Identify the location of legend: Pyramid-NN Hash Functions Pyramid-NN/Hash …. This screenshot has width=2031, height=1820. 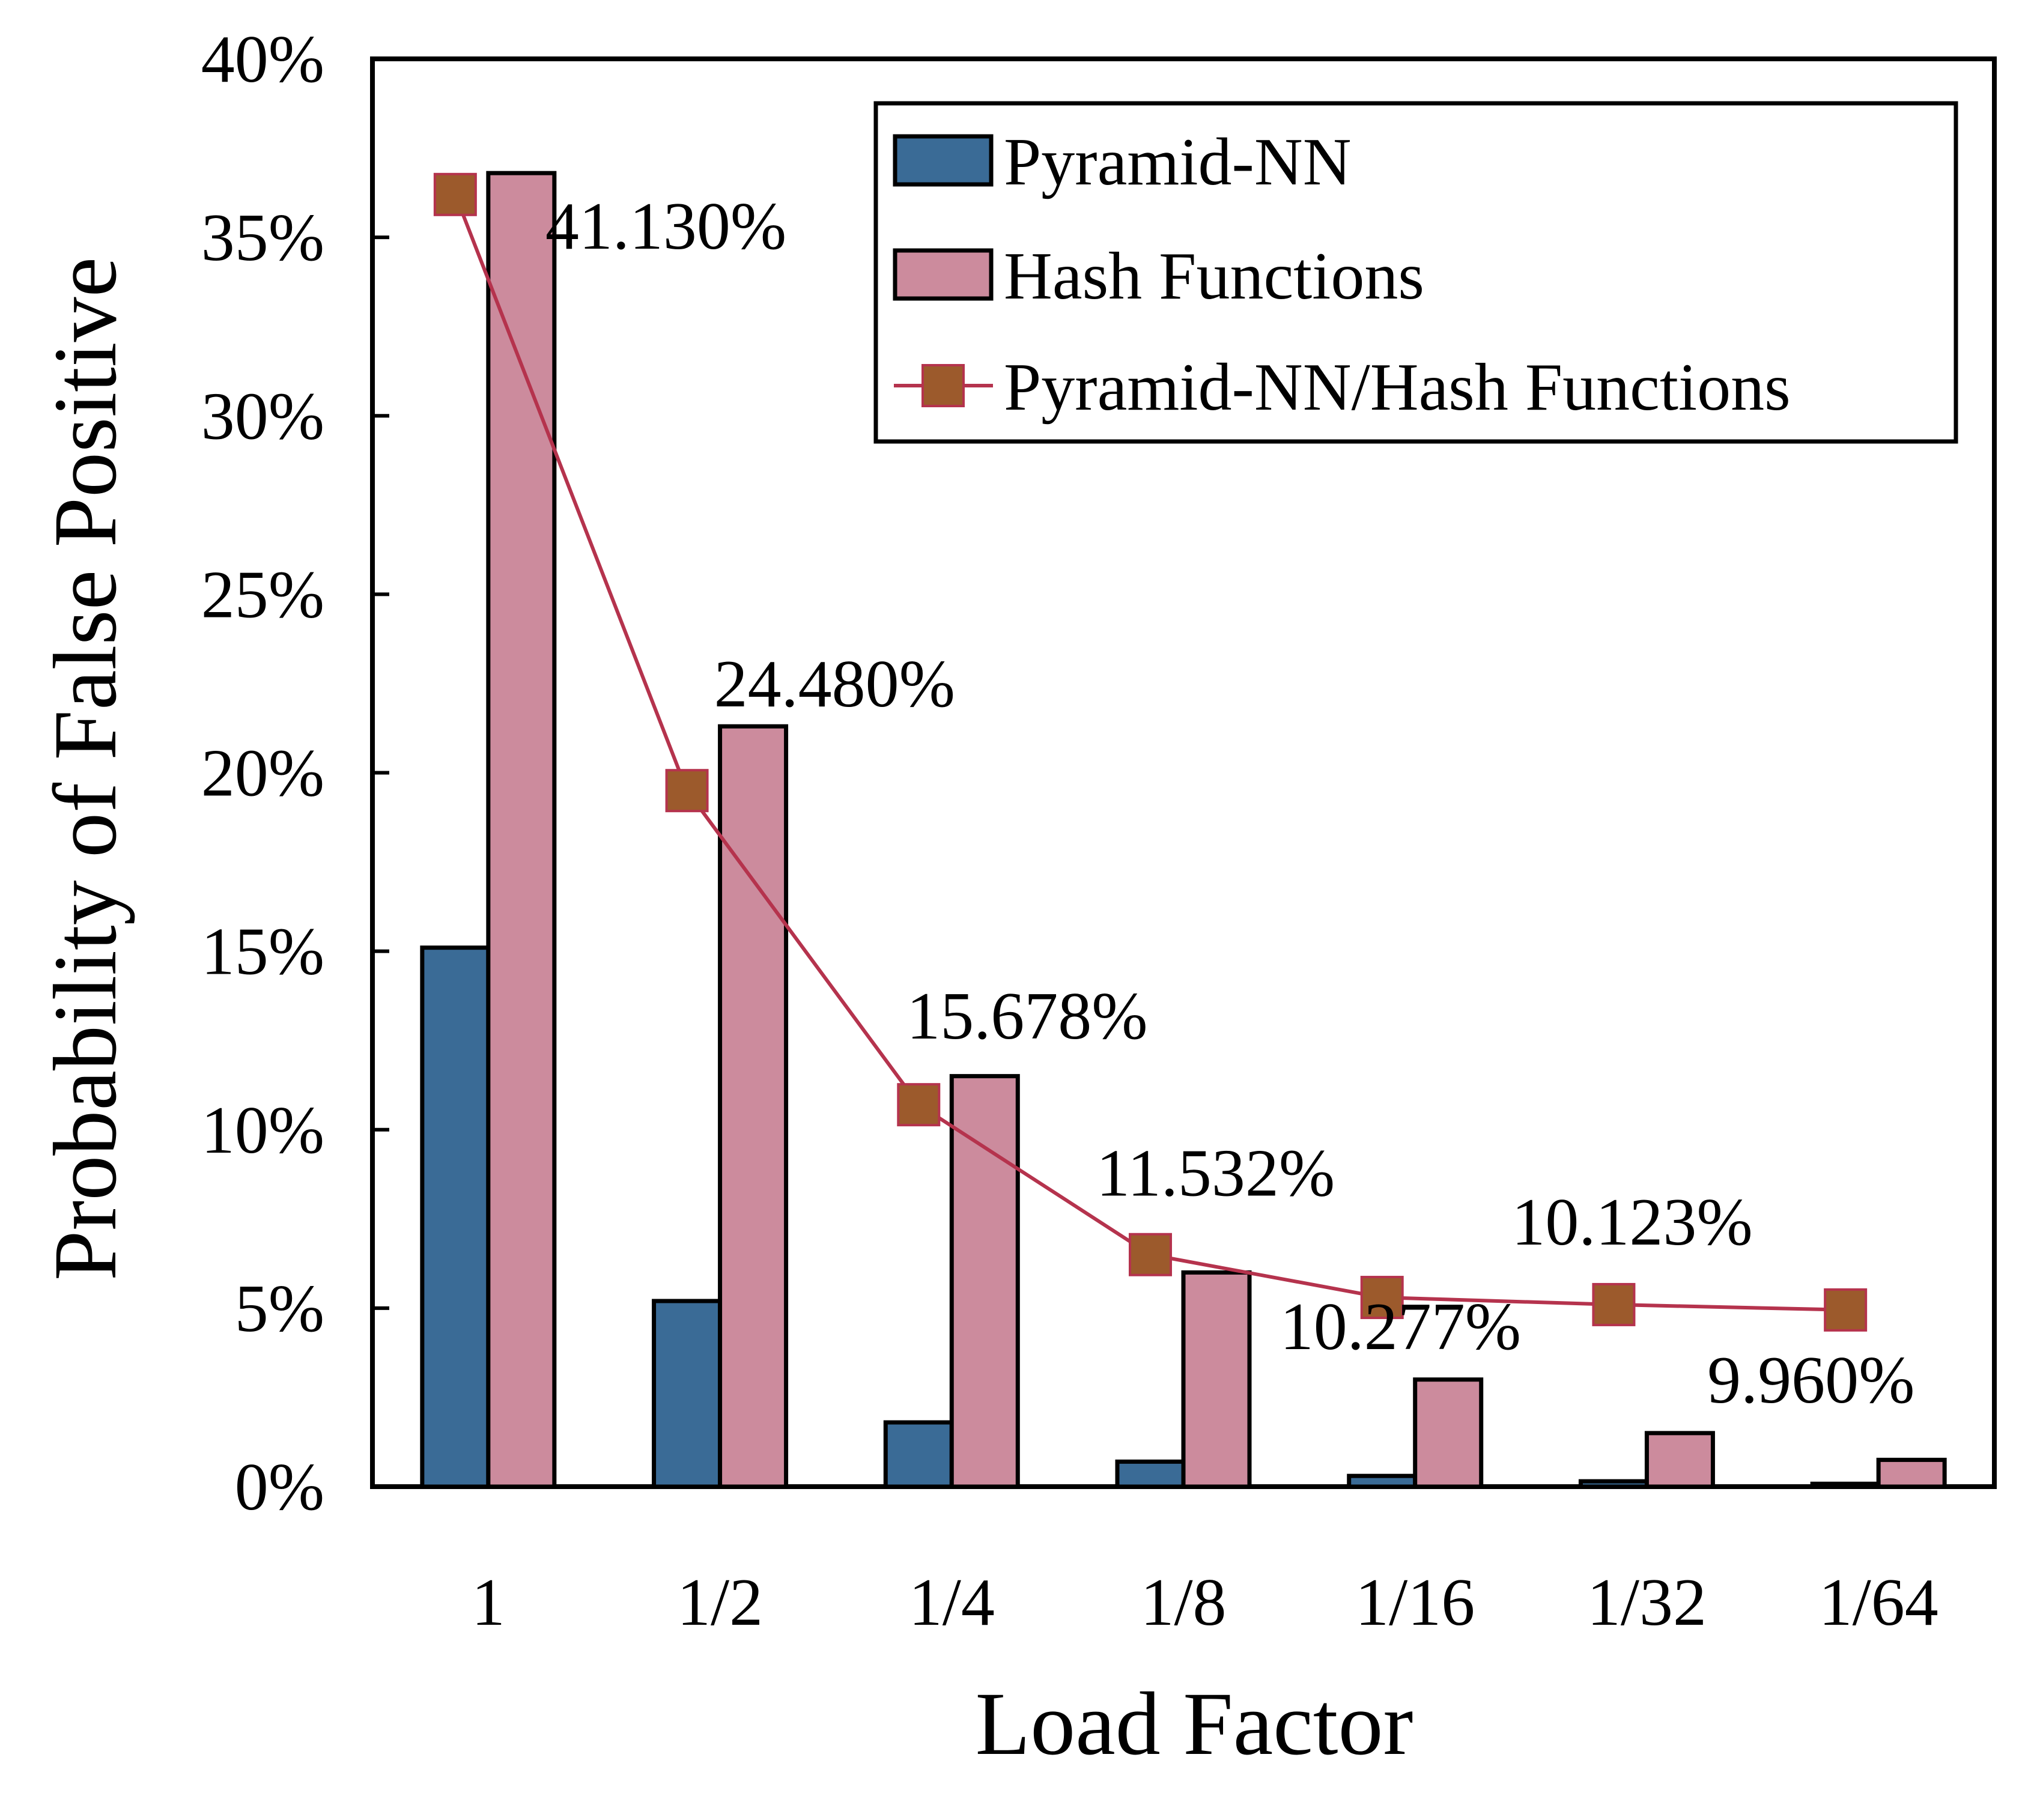
(1416, 272).